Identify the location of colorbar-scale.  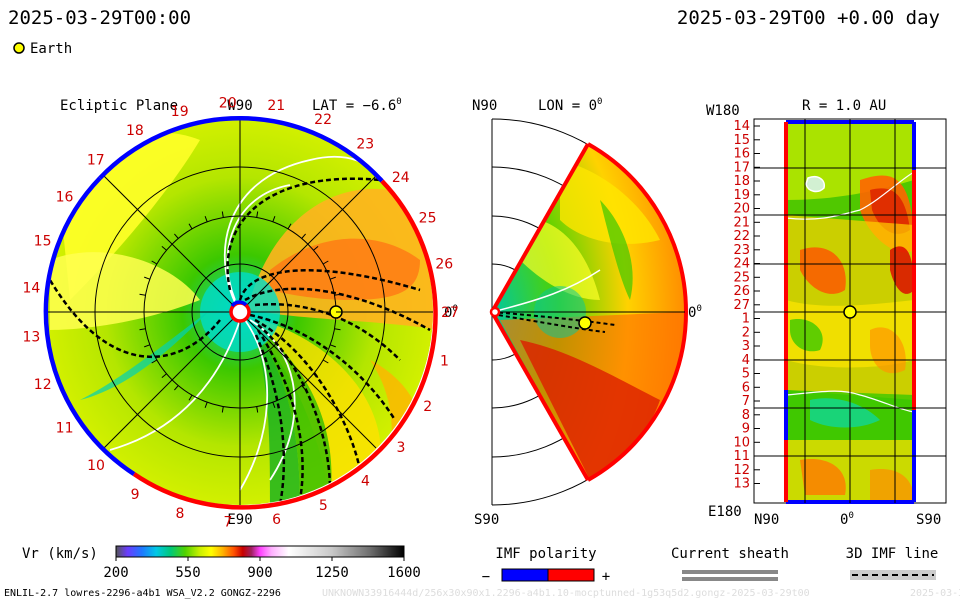
(260, 551).